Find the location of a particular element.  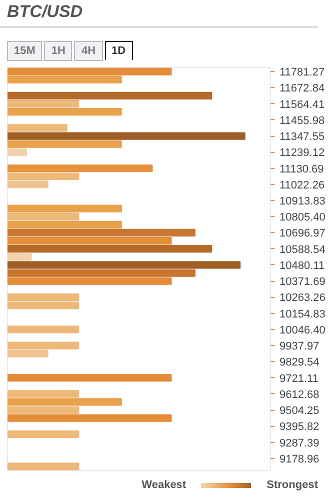

y-tick-label: 9287.39 is located at coordinates (300, 443).